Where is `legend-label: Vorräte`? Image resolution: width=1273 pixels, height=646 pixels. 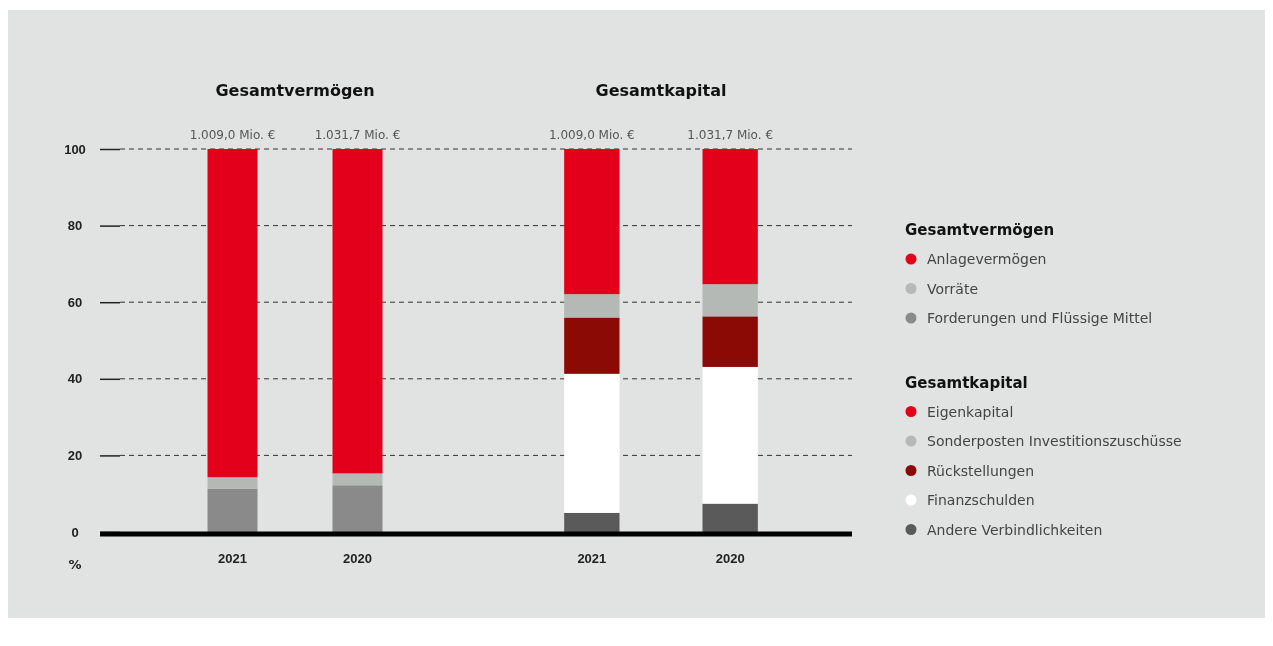
legend-label: Vorräte is located at coordinates (953, 288).